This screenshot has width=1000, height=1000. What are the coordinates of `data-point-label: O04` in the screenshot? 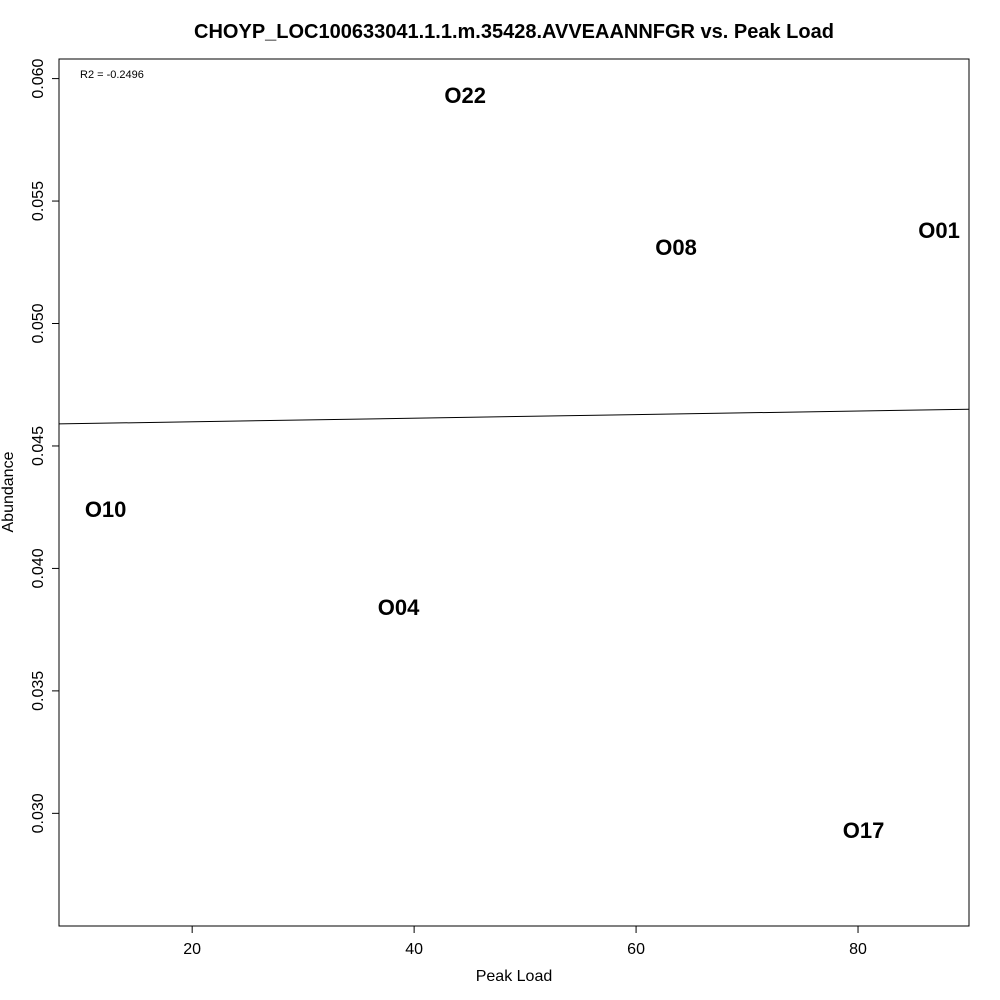 It's located at (399, 607).